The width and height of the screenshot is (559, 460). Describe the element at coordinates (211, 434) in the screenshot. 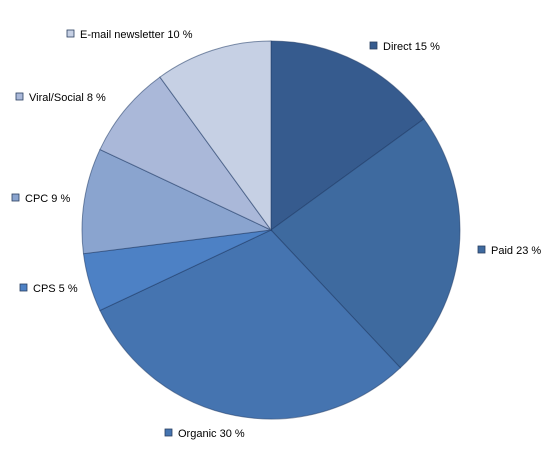

I see `slice-label-organic: Organic 30 %` at that location.